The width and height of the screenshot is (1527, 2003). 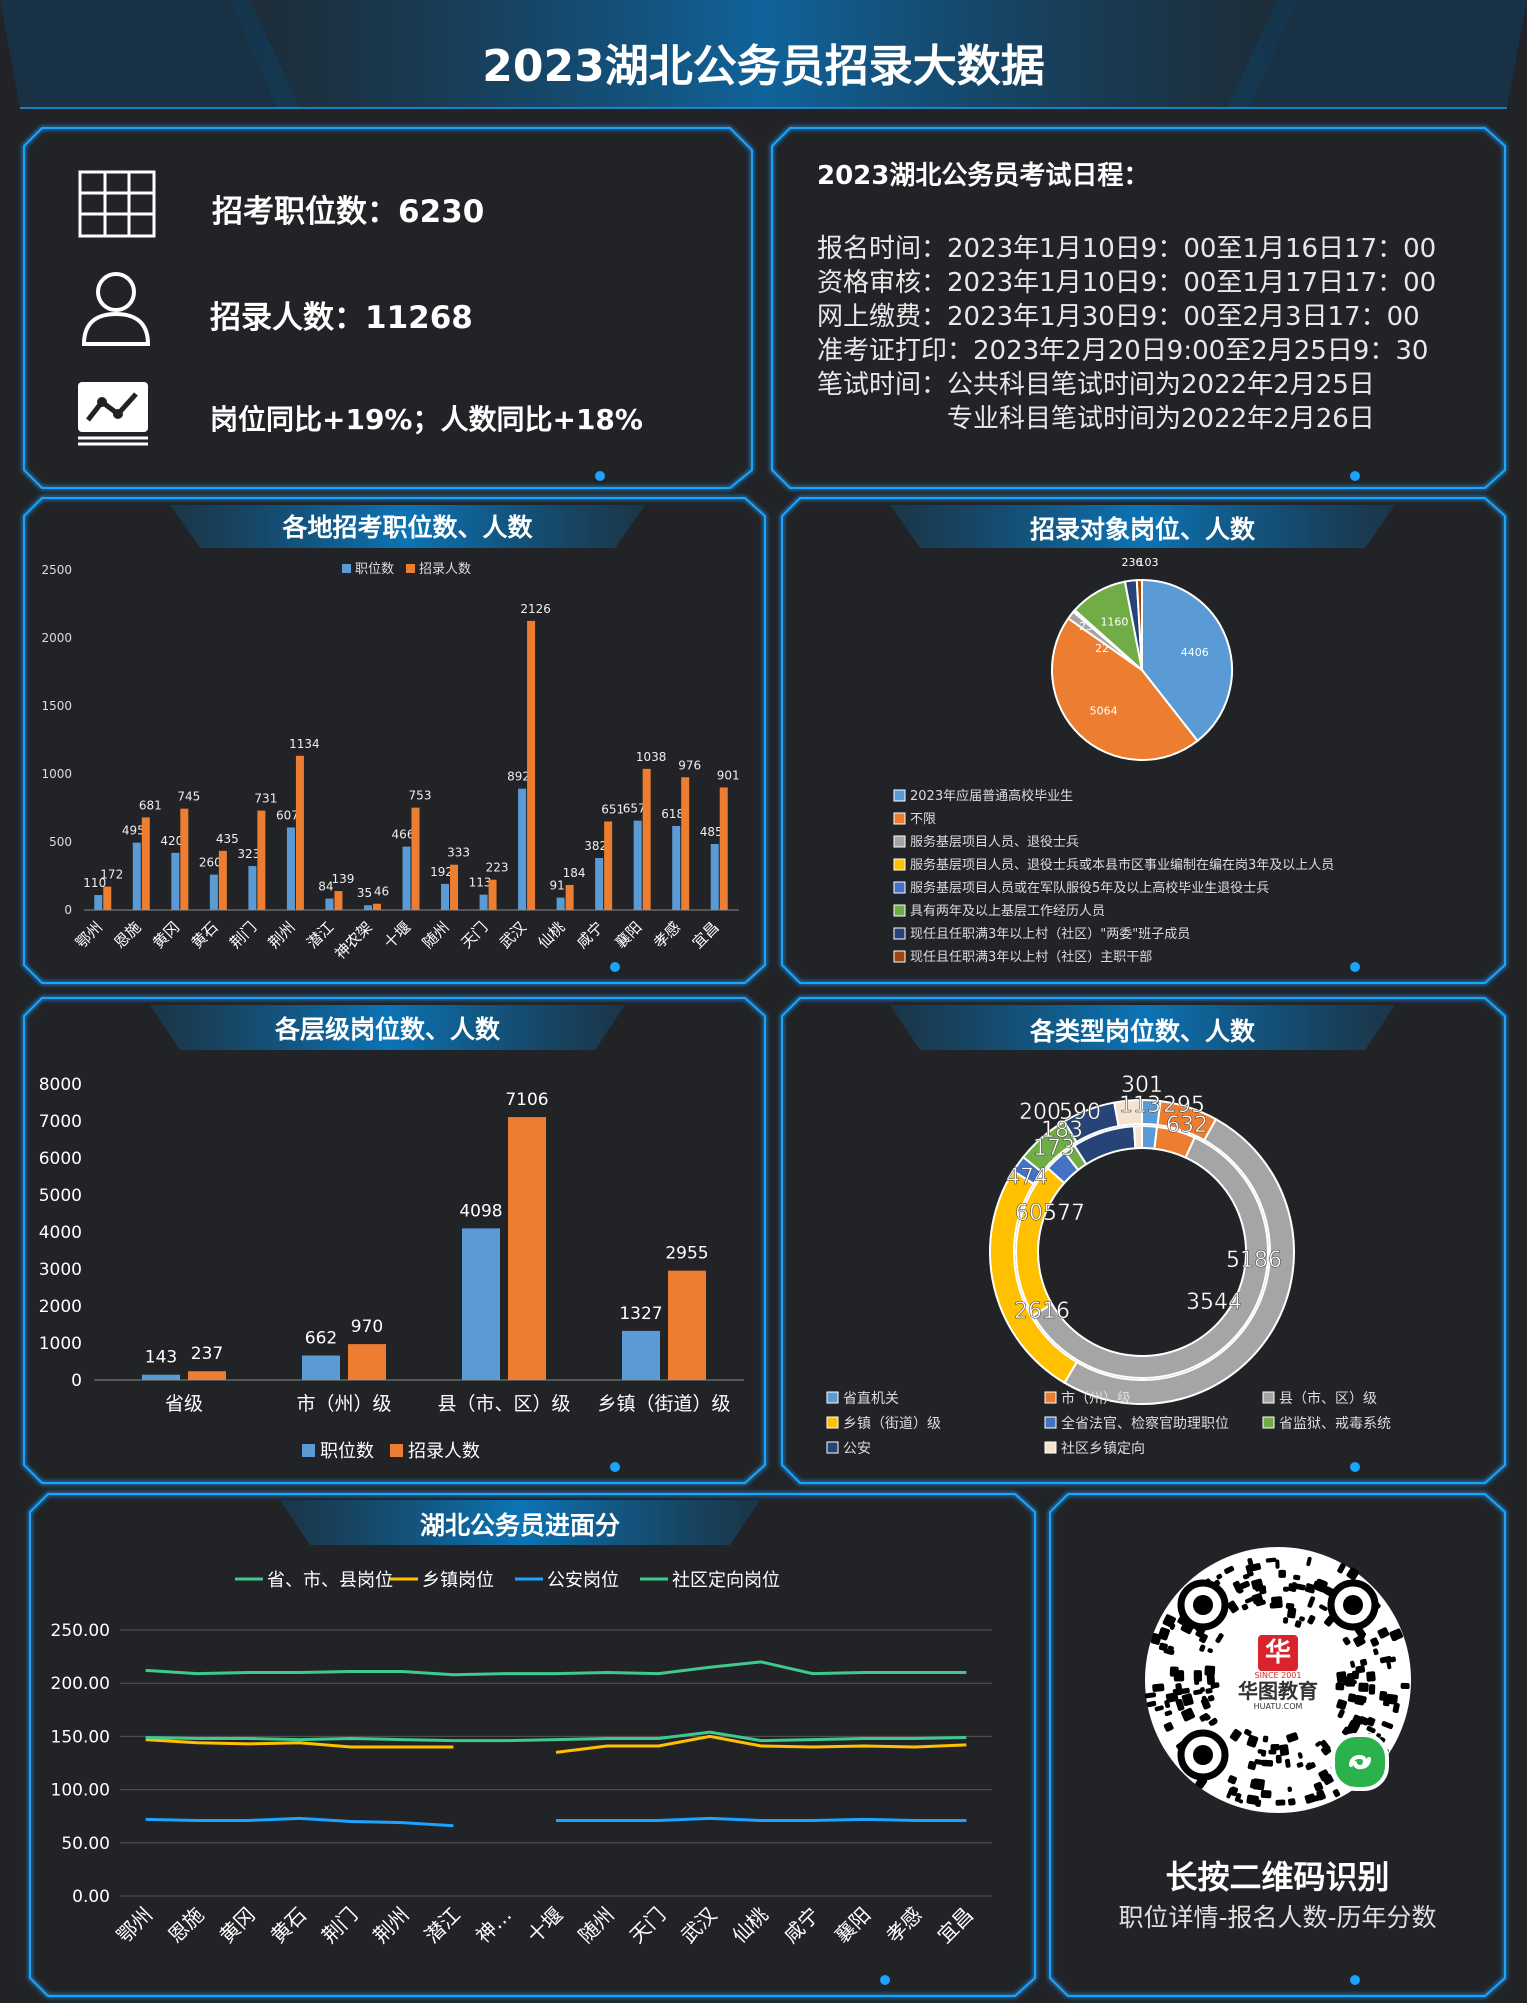 I want to click on x-tick-label: 恩施, so click(x=128, y=935).